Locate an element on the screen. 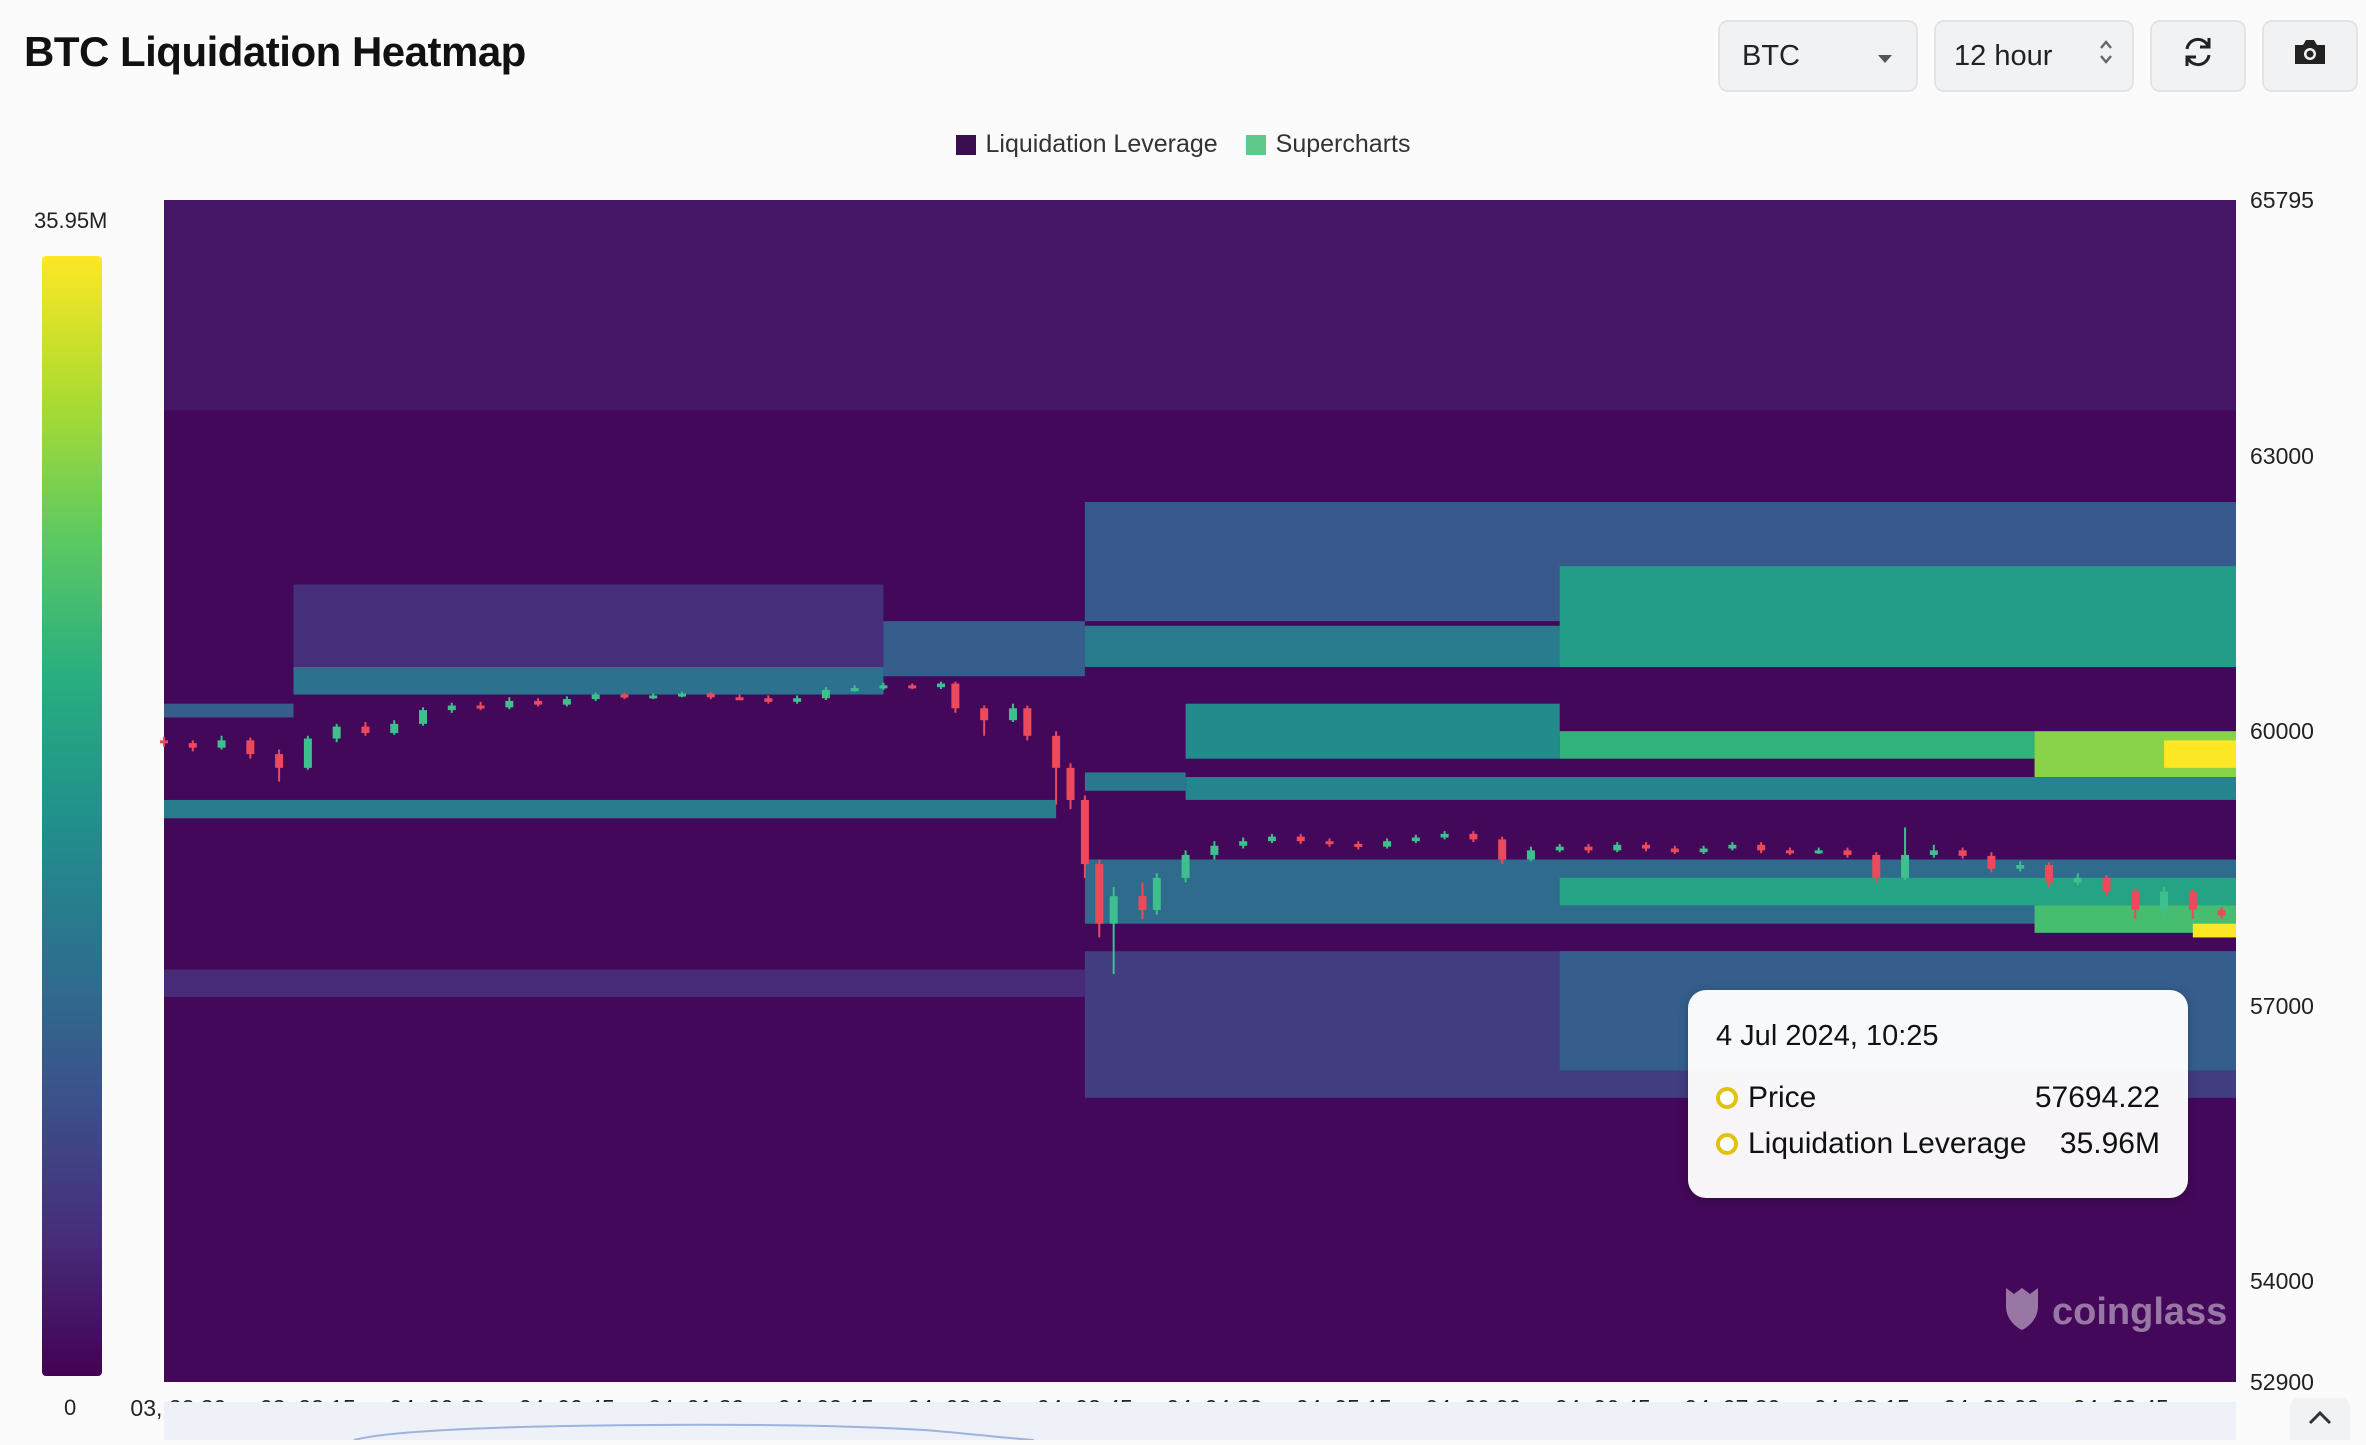 This screenshot has width=2366, height=1445. navigator-line is located at coordinates (694, 1432).